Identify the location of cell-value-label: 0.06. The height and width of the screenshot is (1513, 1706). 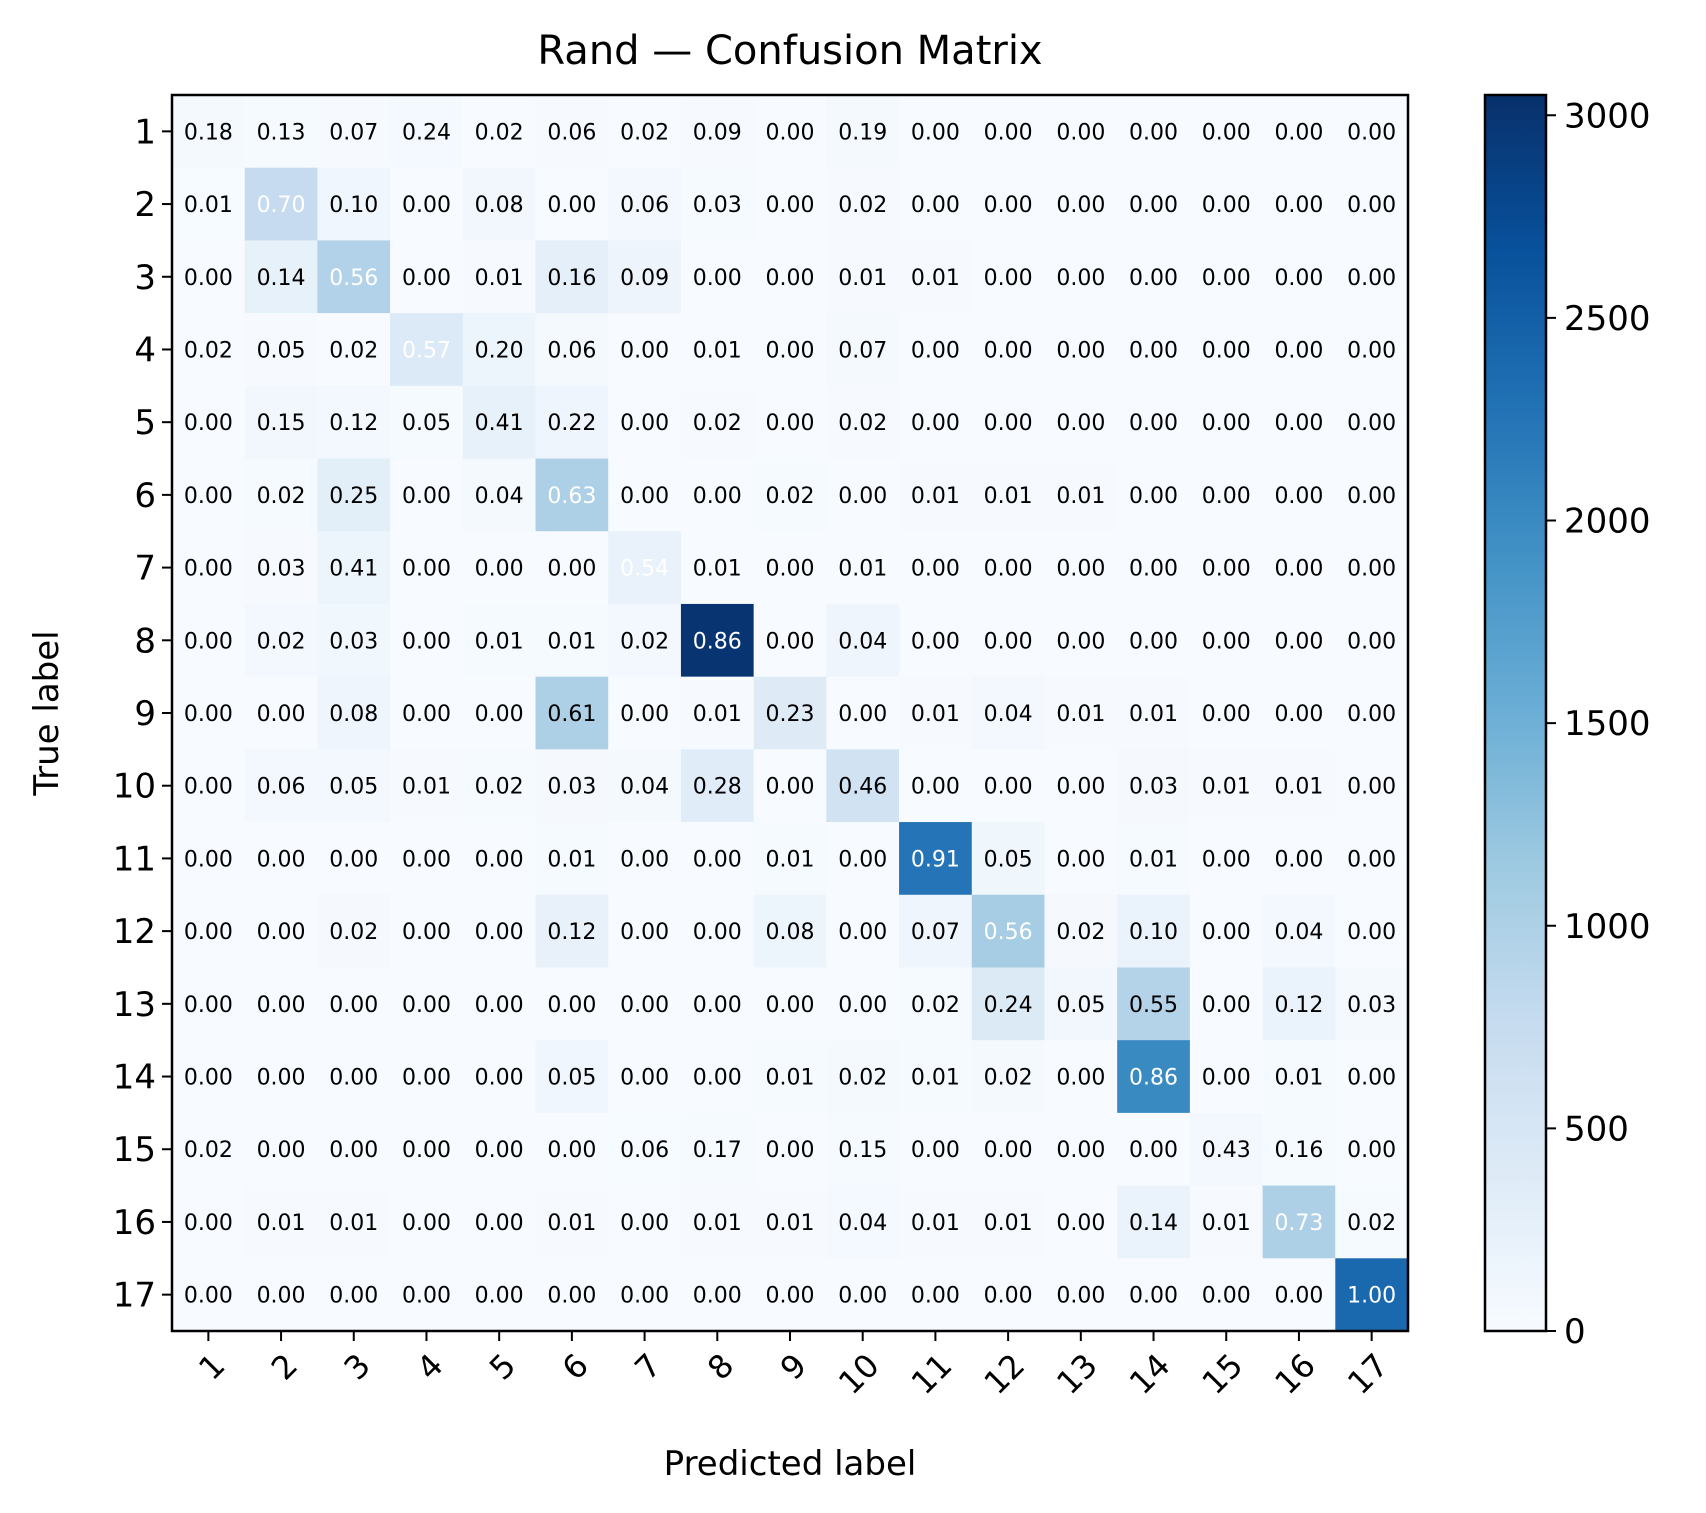
(281, 787).